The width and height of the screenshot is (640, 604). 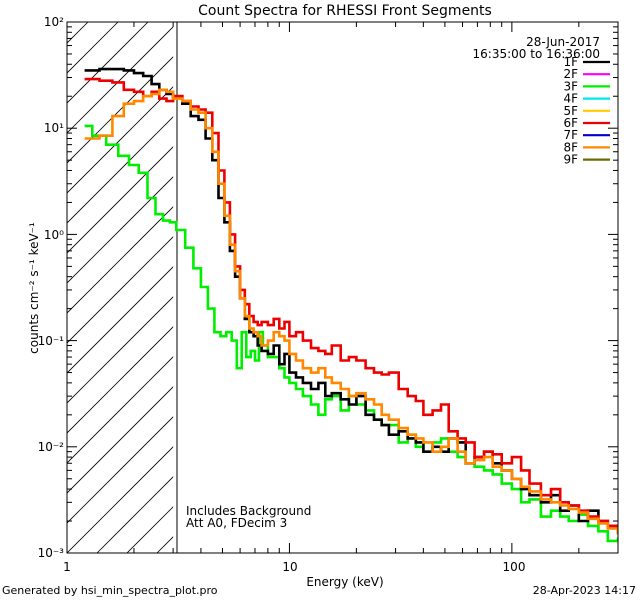 What do you see at coordinates (248, 511) in the screenshot?
I see `annotation-background: Includes Background` at bounding box center [248, 511].